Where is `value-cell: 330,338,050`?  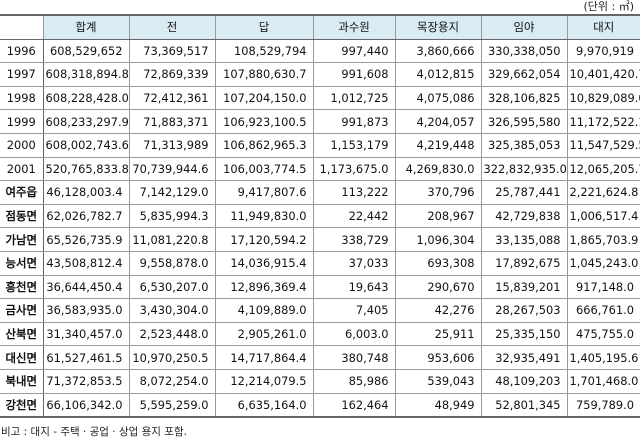 value-cell: 330,338,050 is located at coordinates (524, 51).